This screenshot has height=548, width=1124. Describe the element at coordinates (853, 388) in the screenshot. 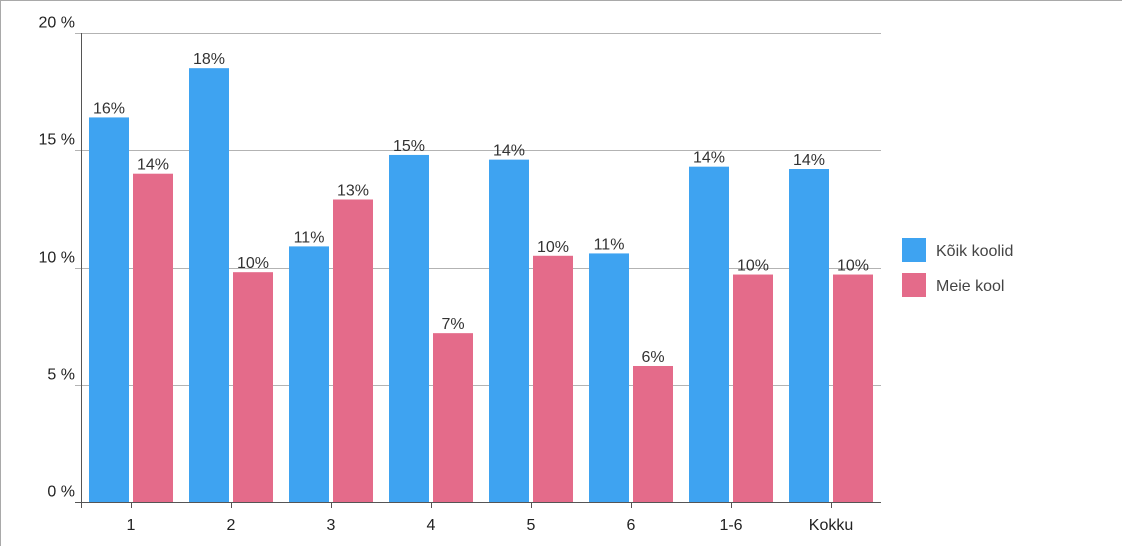

I see `bar-meie-kool-Kokku` at that location.